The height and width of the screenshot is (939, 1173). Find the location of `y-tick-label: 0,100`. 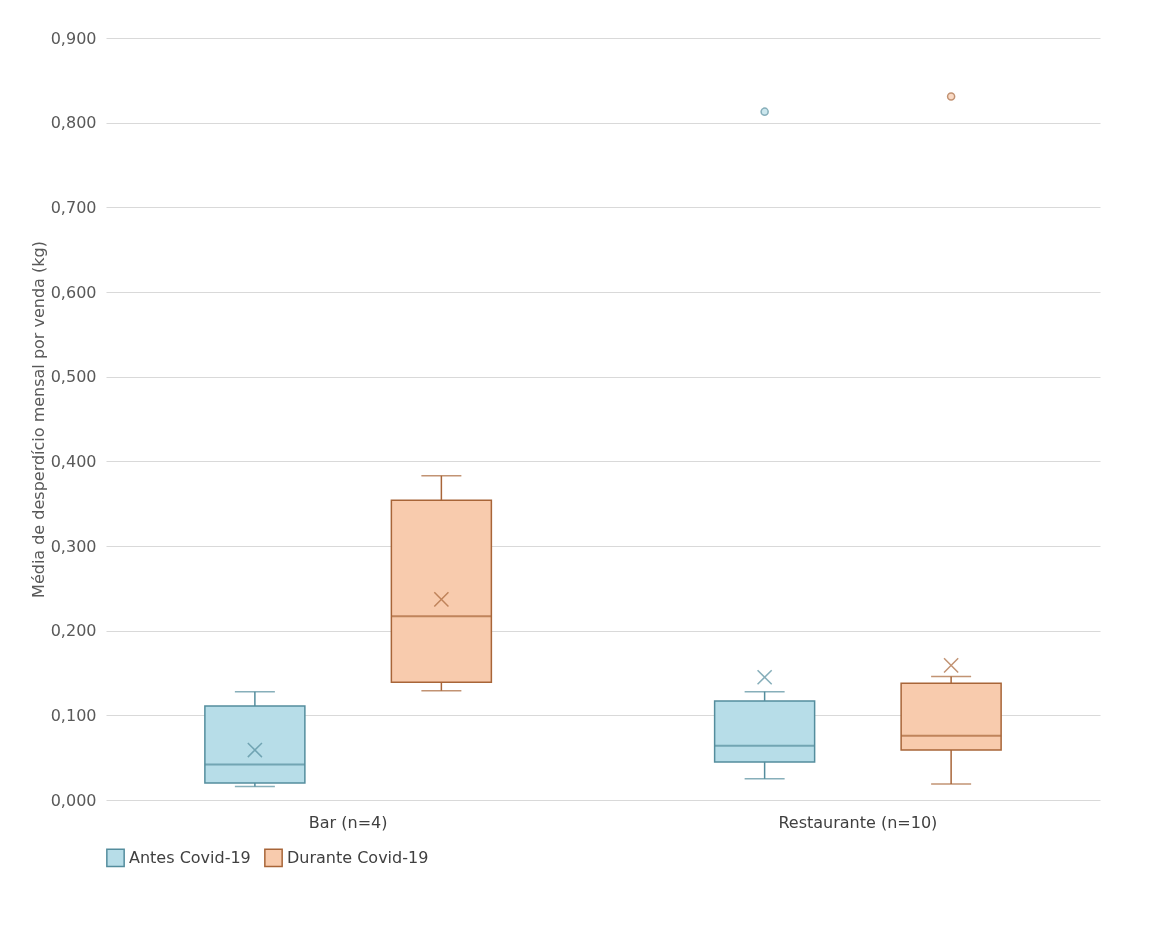

y-tick-label: 0,100 is located at coordinates (73, 715).